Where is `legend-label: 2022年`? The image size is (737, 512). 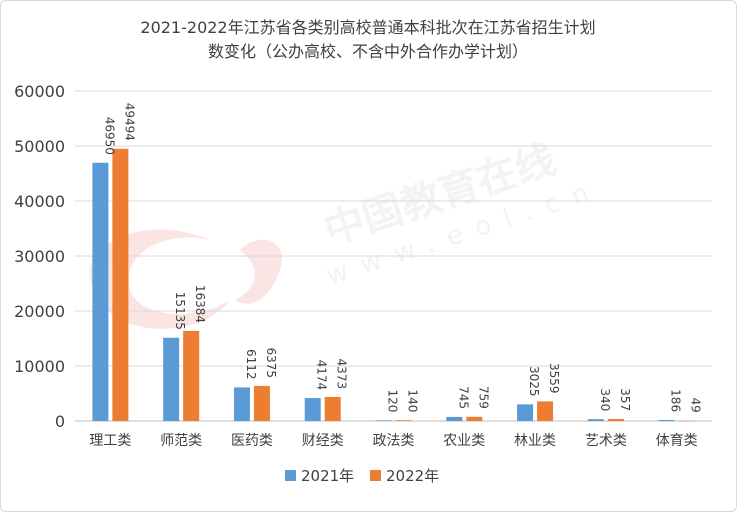
legend-label: 2022年 is located at coordinates (412, 476).